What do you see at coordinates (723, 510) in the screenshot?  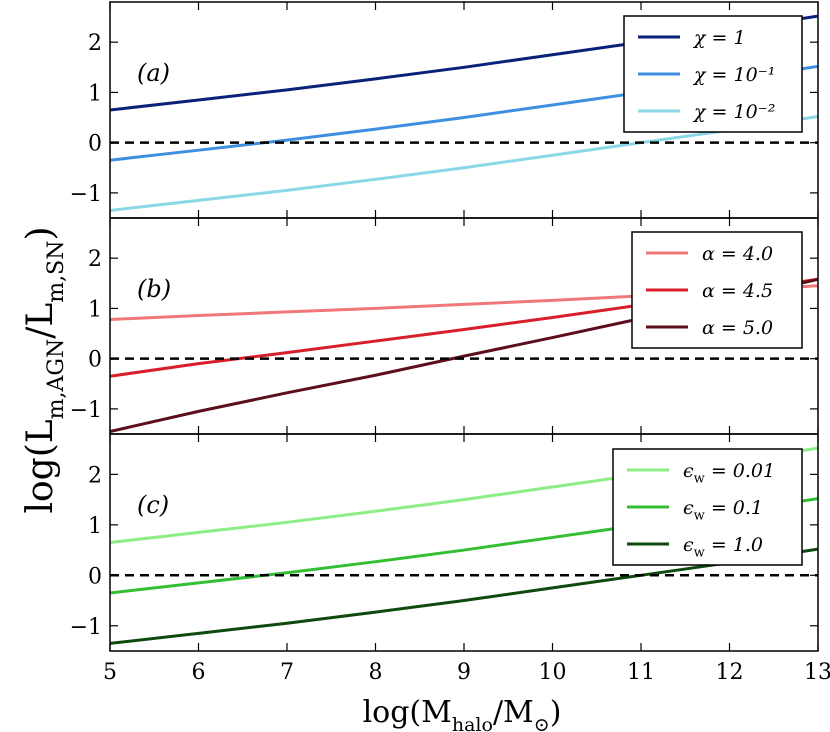 I see `legend-entry-label: ϵw​ = 0.1` at bounding box center [723, 510].